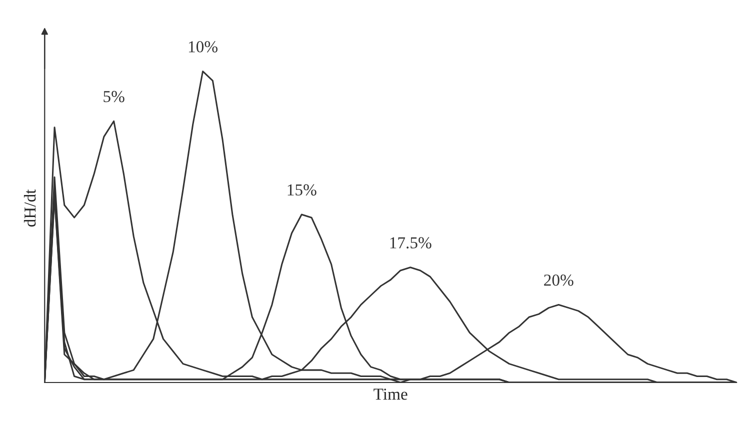 The image size is (744, 425). Describe the element at coordinates (559, 280) in the screenshot. I see `series-label: 20%` at that location.